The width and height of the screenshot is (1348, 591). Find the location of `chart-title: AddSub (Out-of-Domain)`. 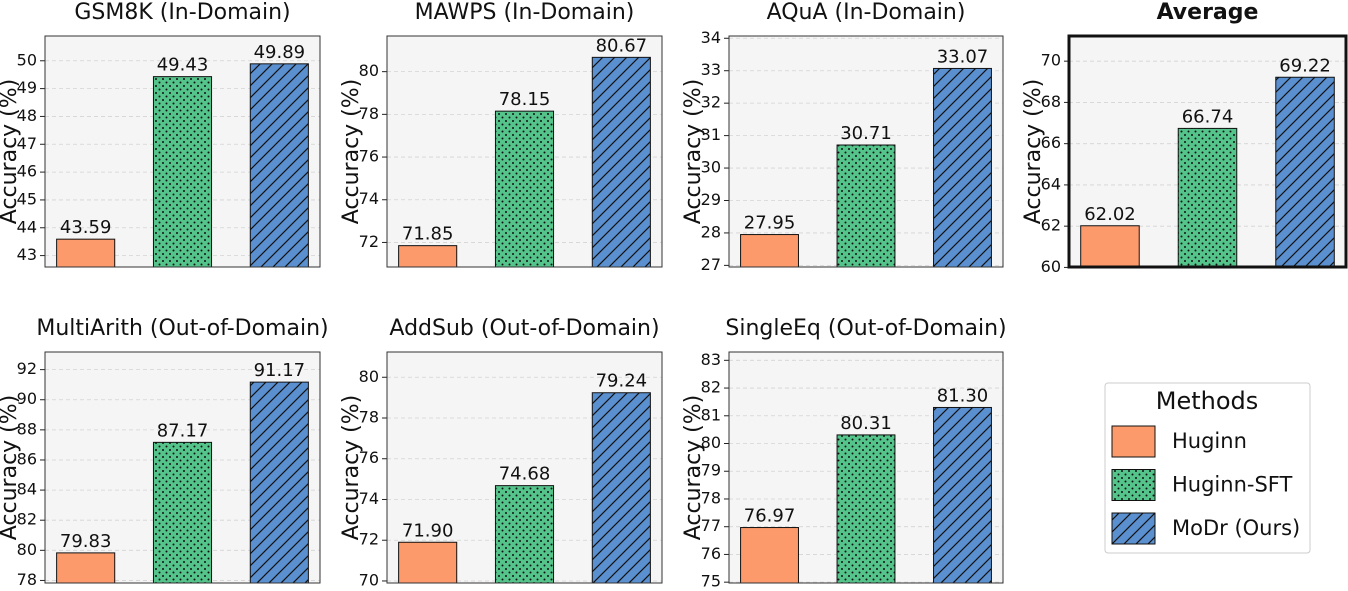

chart-title: AddSub (Out-of-Domain) is located at coordinates (524, 328).